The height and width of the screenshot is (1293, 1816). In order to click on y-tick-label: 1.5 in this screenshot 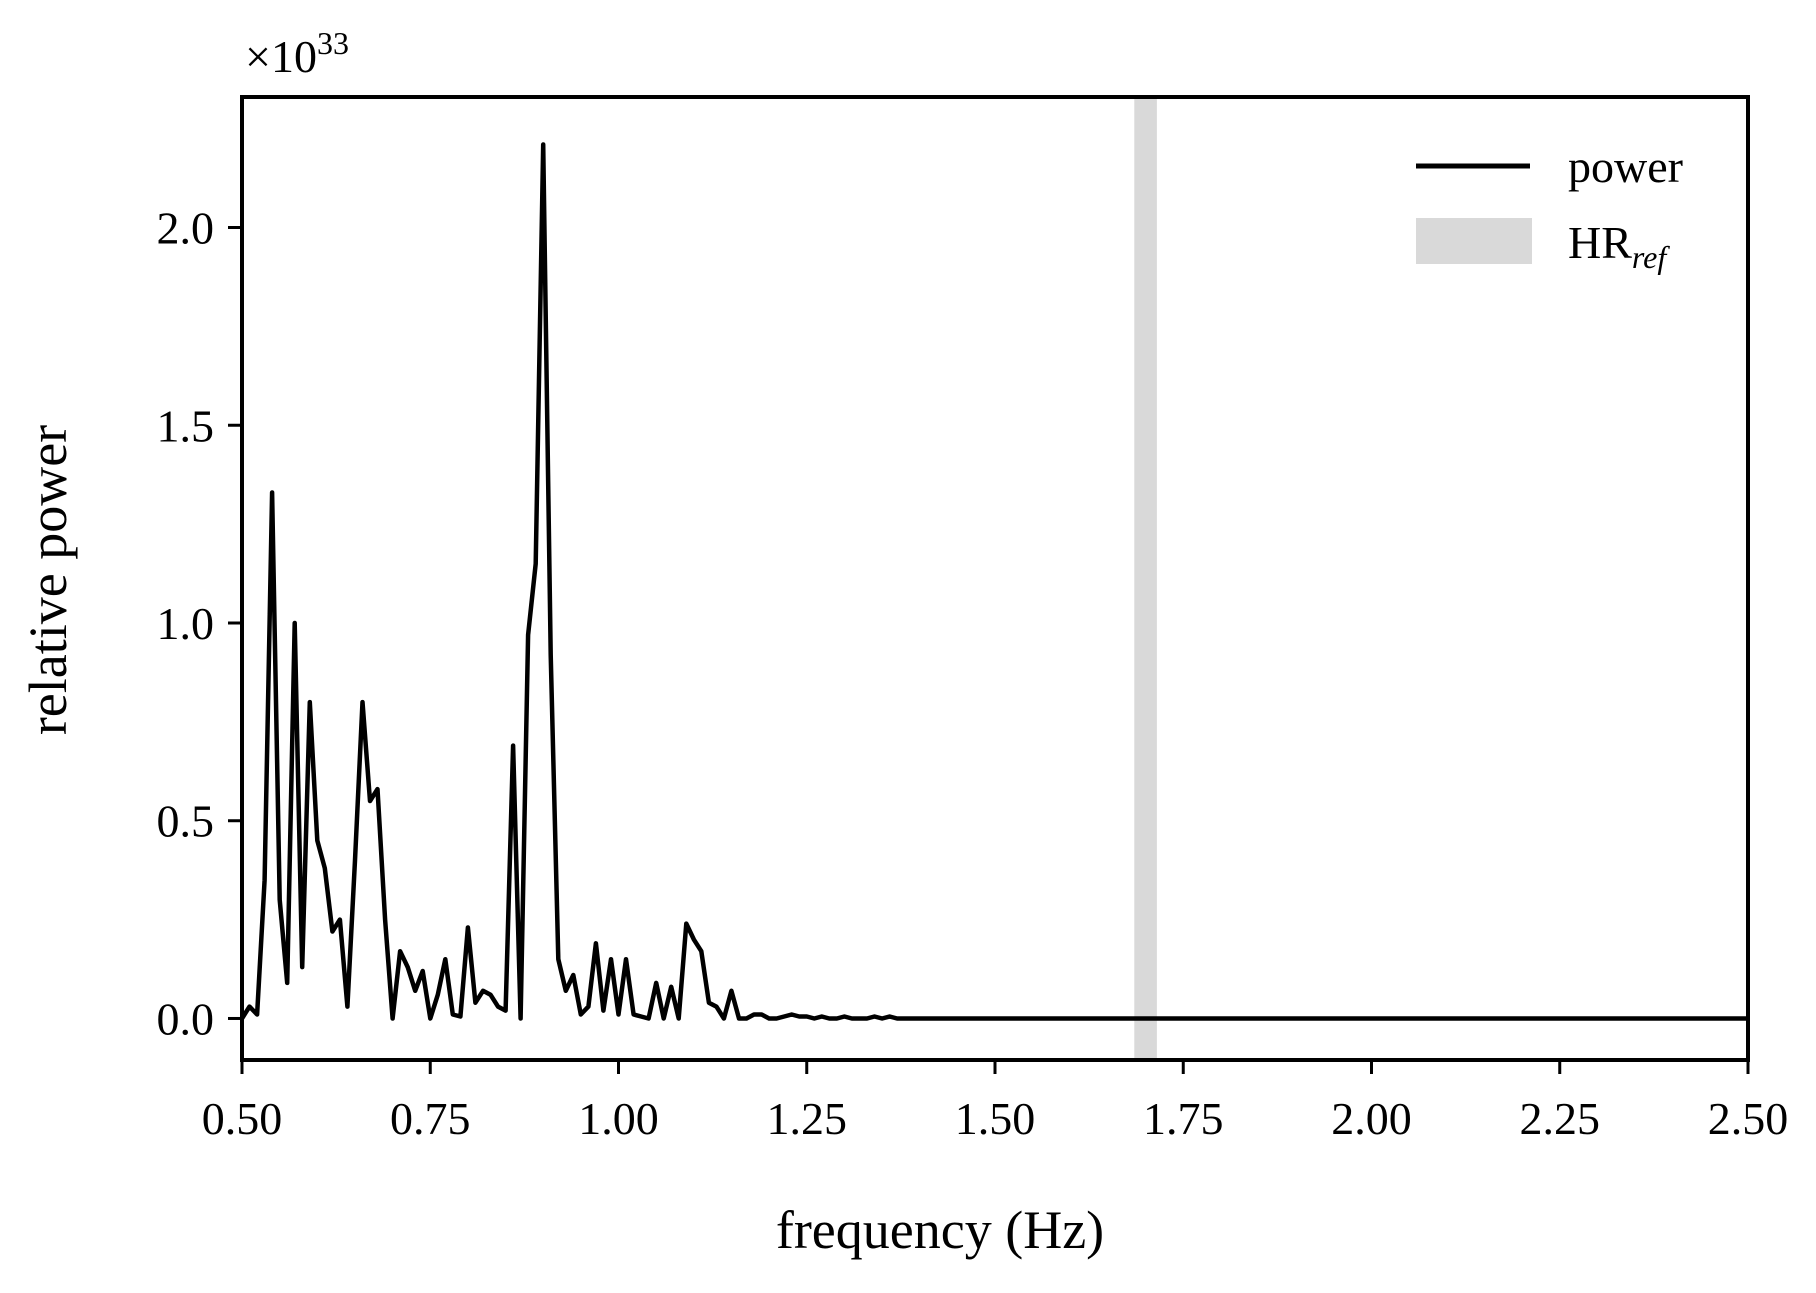, I will do `click(186, 425)`.